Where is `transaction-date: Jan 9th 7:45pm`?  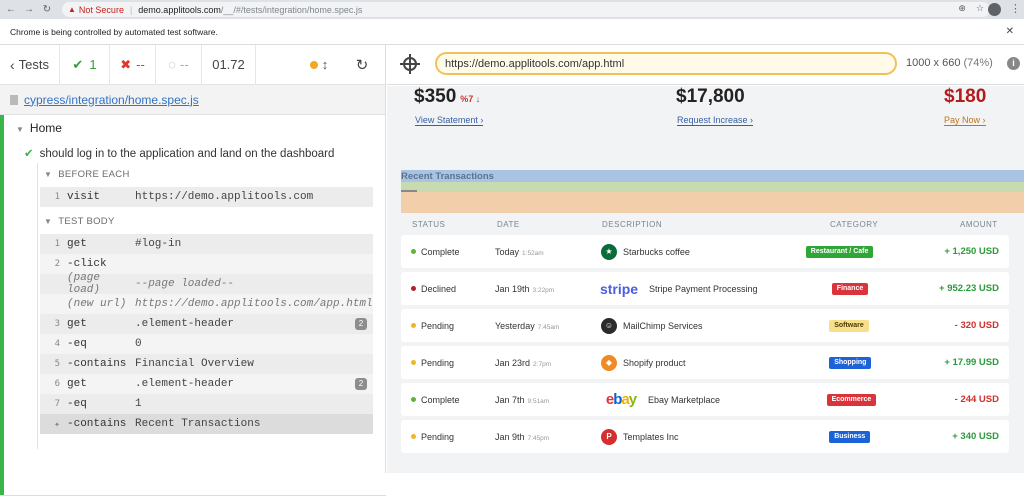 transaction-date: Jan 9th 7:45pm is located at coordinates (522, 437).